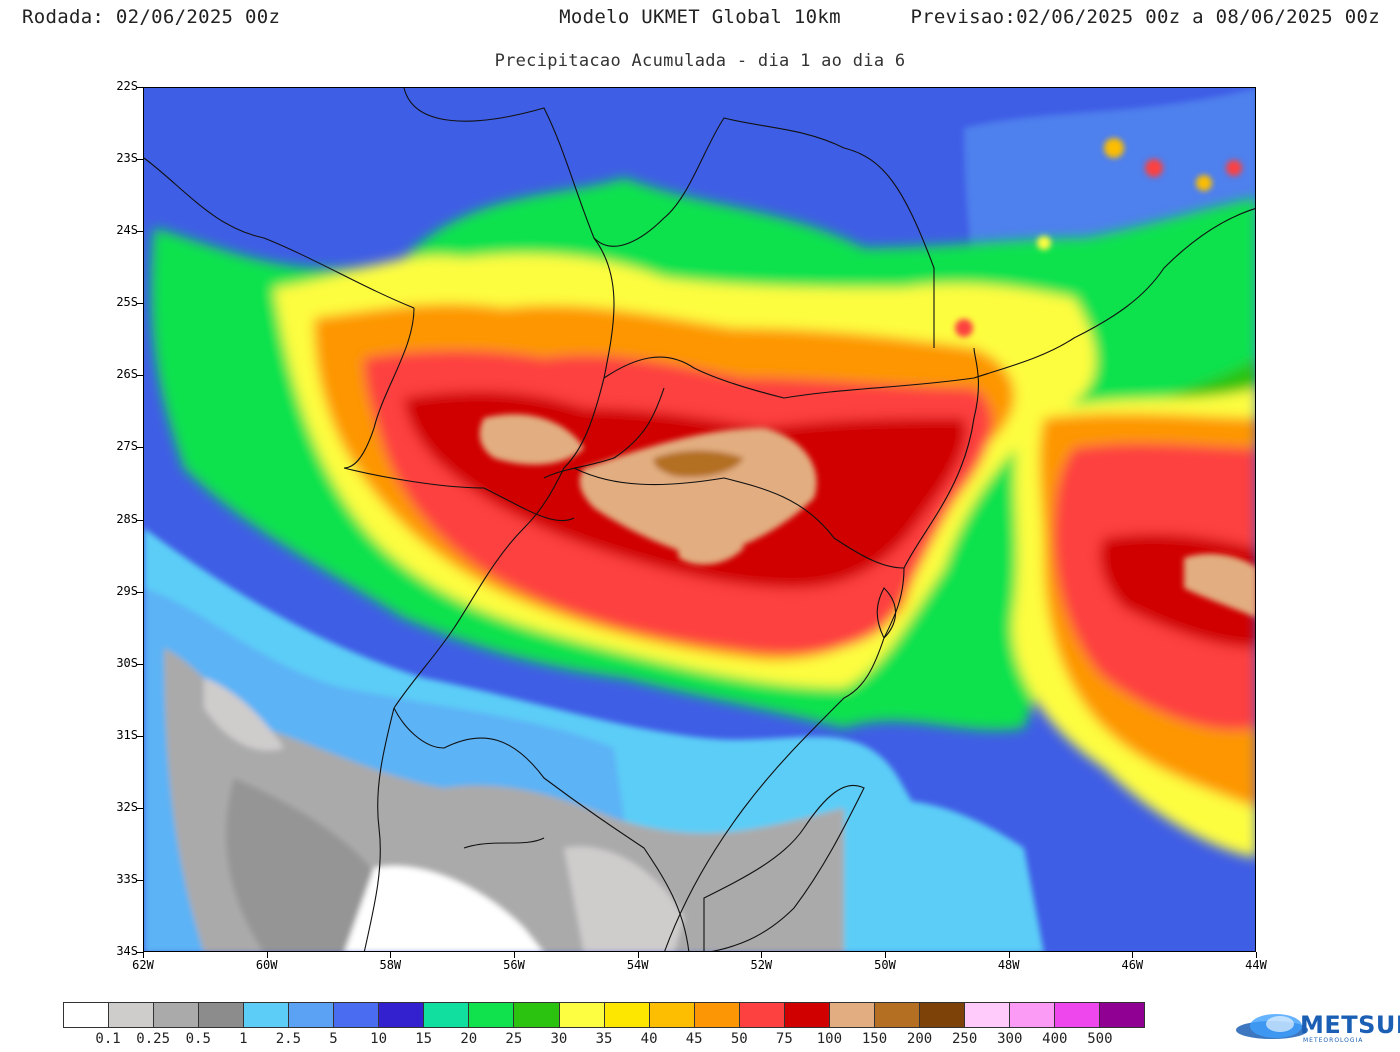 This screenshot has height=1052, width=1400. I want to click on lat-tick-label: 26S, so click(127, 374).